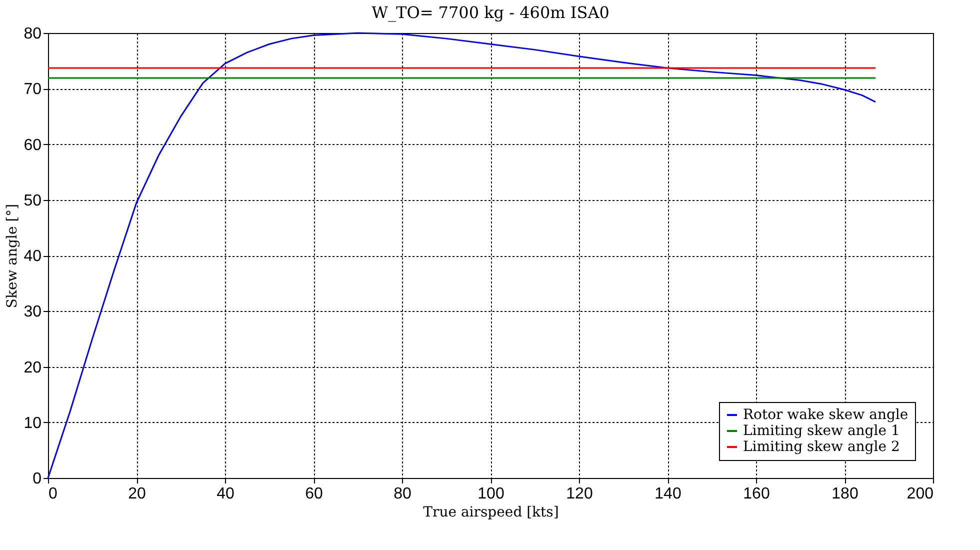  Describe the element at coordinates (920, 494) in the screenshot. I see `x-tick-label: 200` at that location.